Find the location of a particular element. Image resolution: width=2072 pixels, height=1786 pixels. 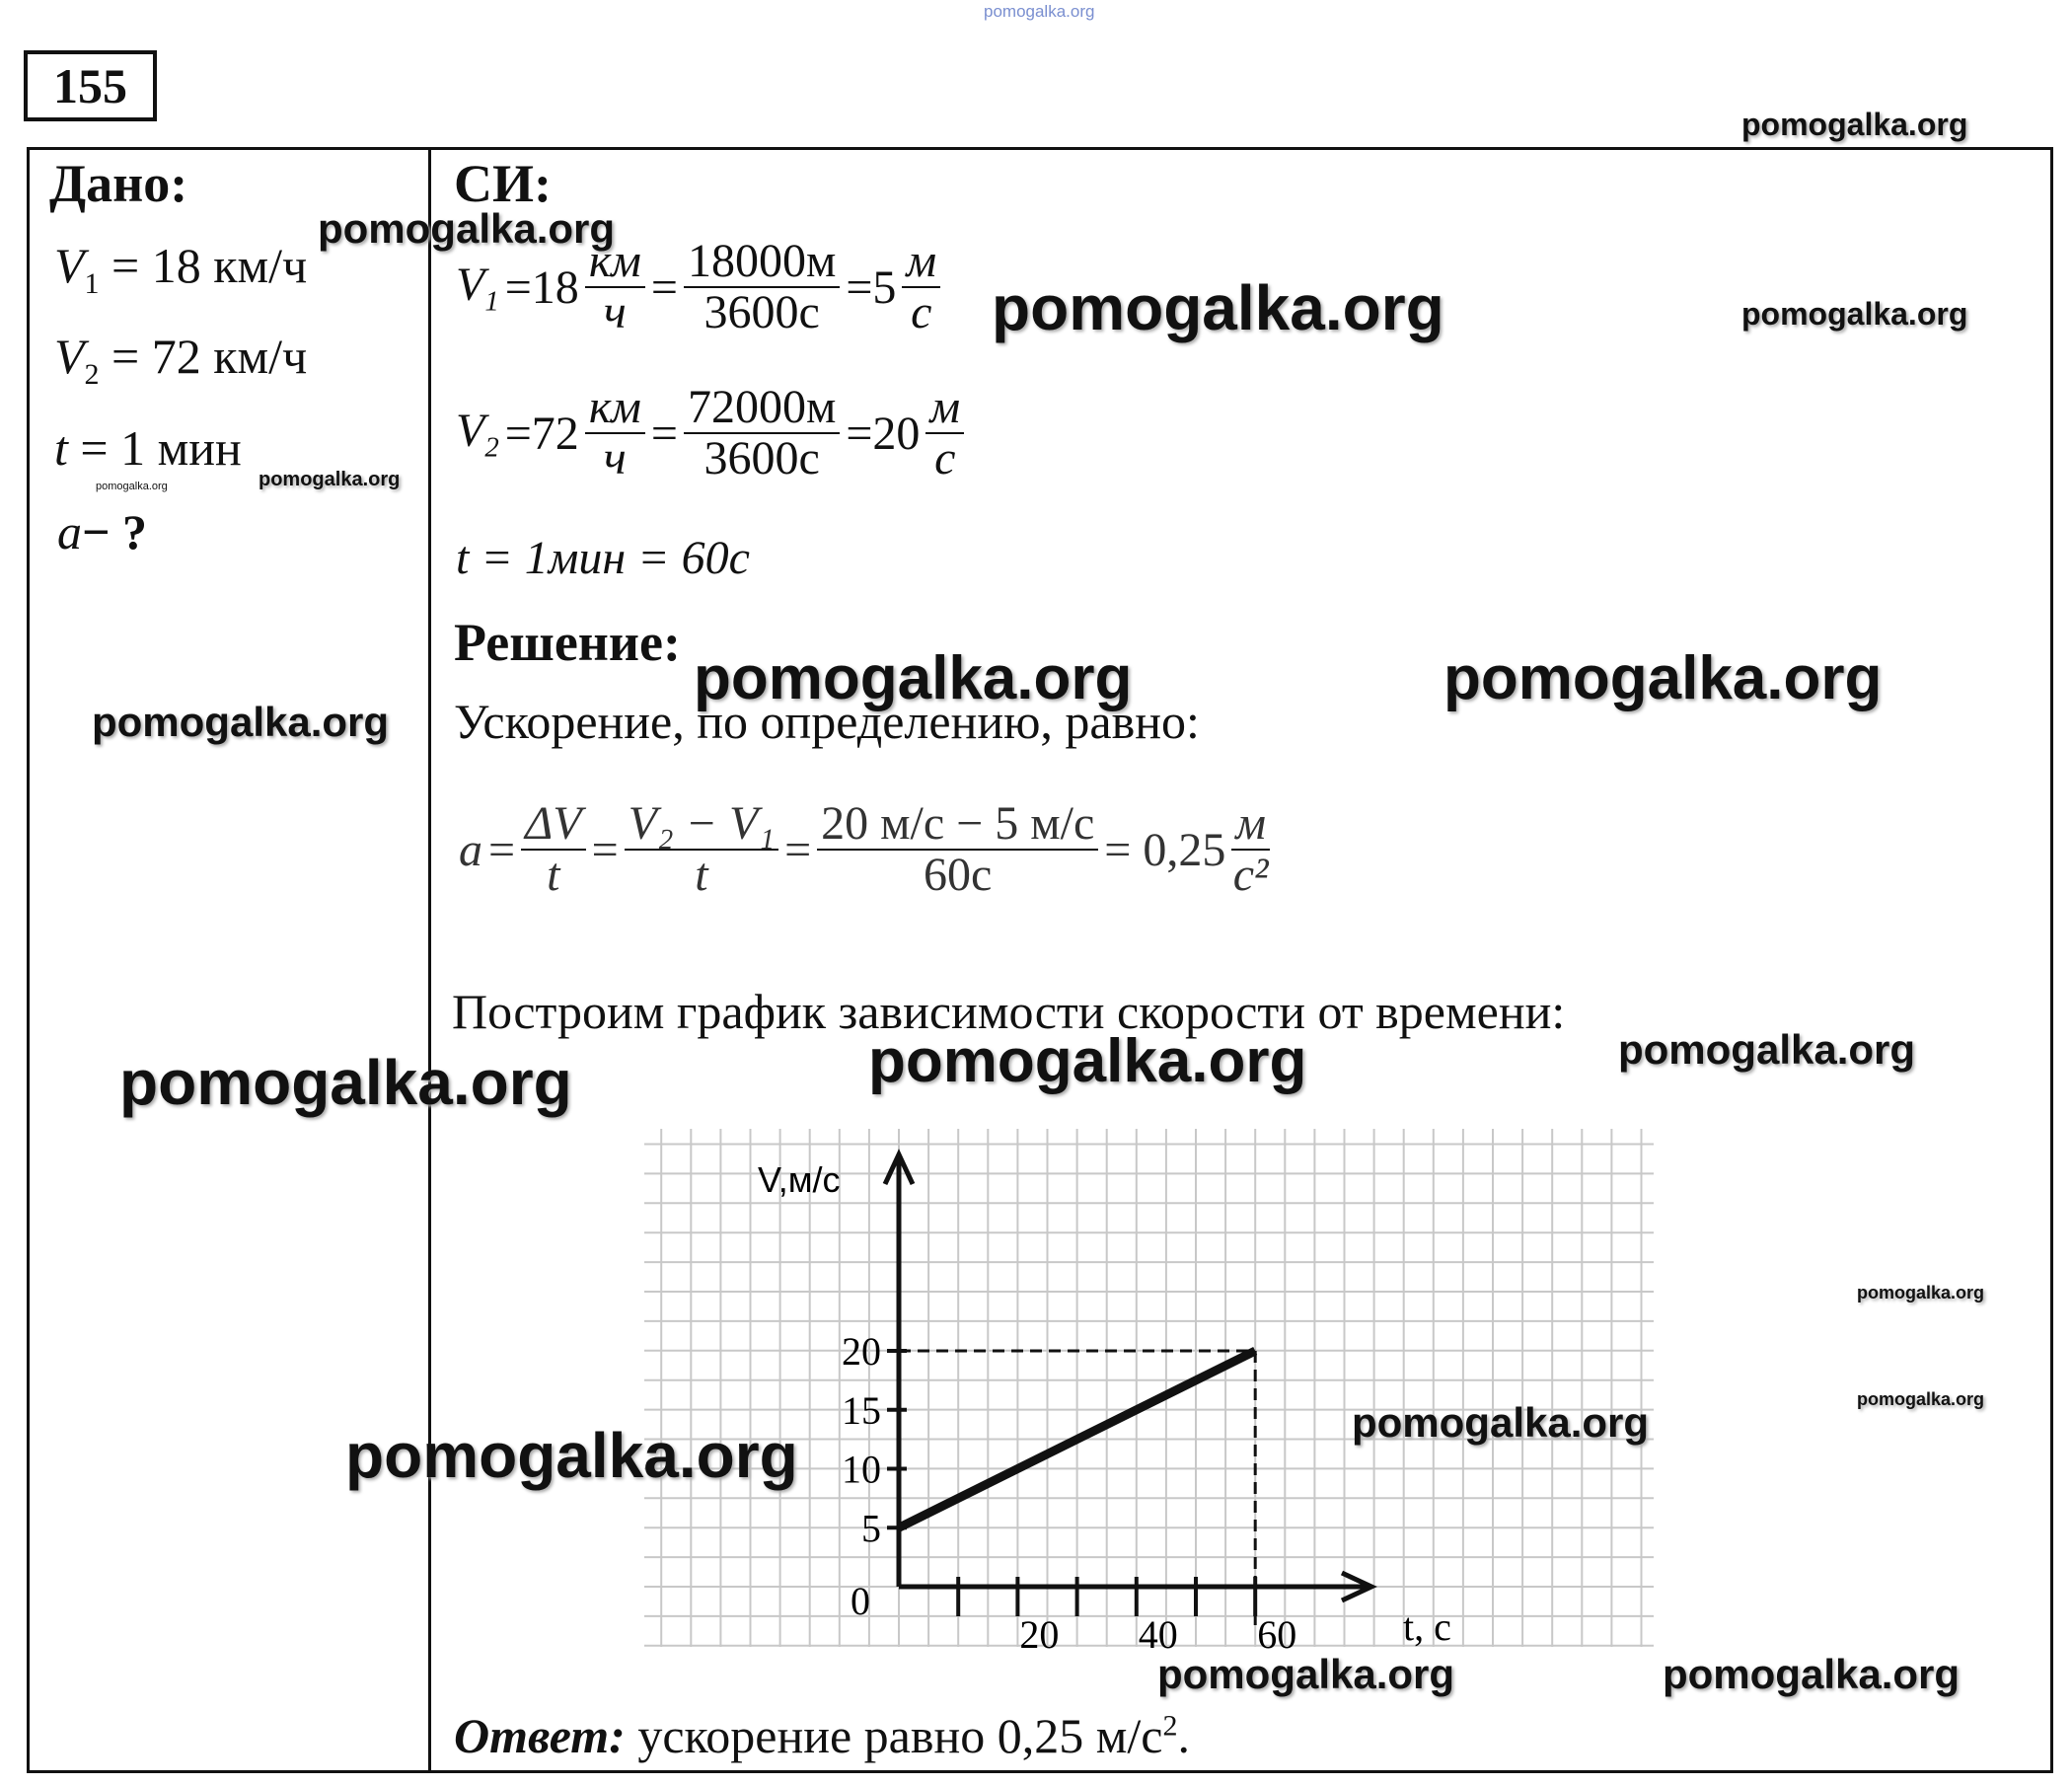

given-unknown: a− ? is located at coordinates (102, 531).